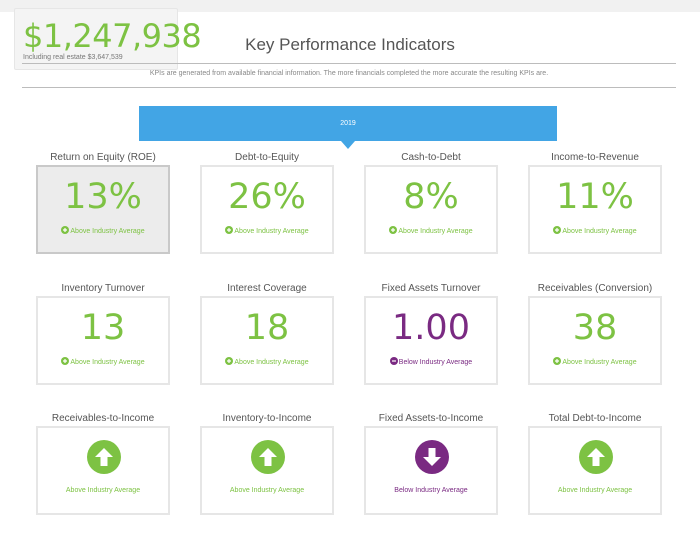  I want to click on kpi-card: 8% Above Industry Average, so click(431, 209).